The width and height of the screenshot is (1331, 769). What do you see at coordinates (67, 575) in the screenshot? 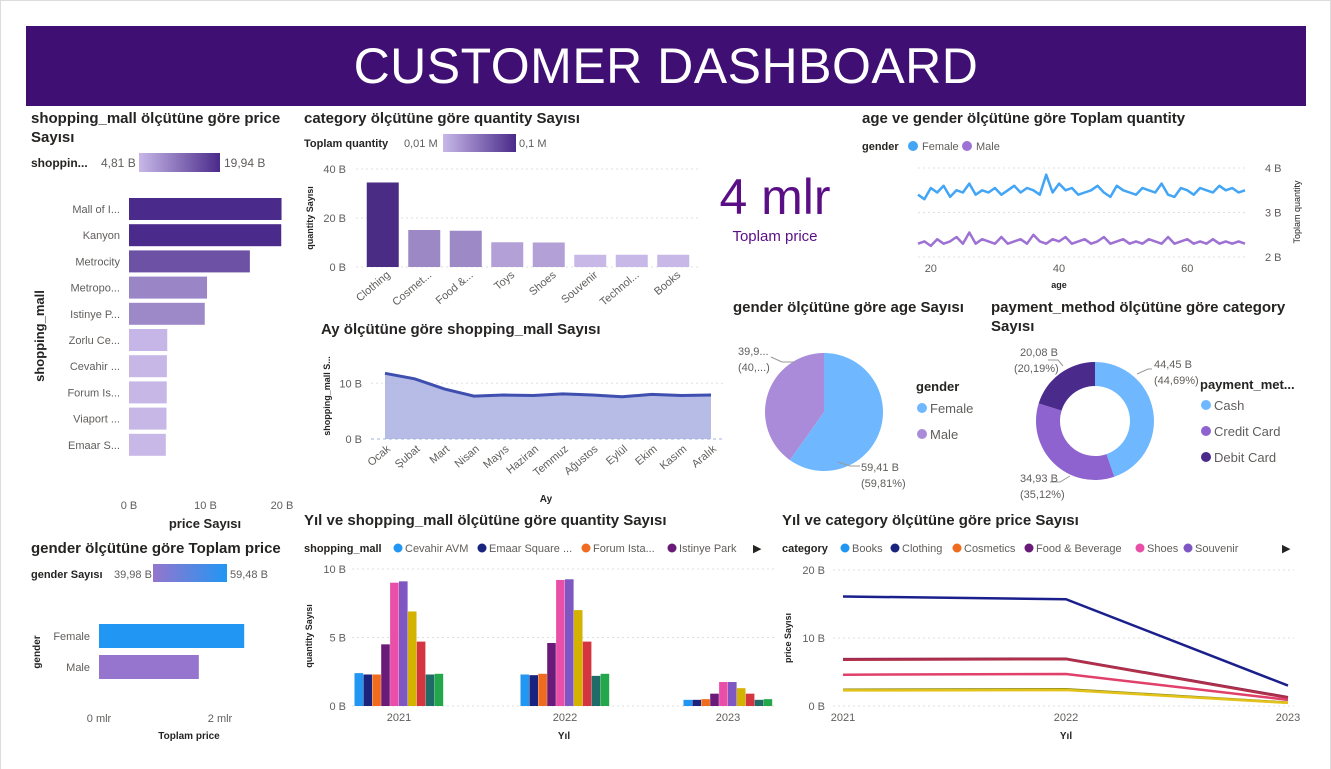
I see `legend-field: gender Sayısı` at bounding box center [67, 575].